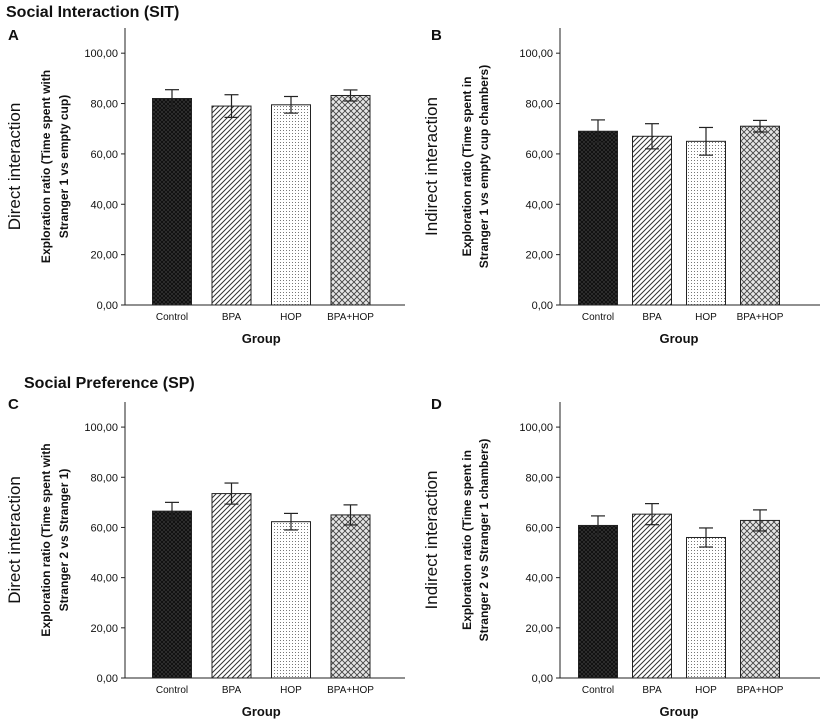  Describe the element at coordinates (92, 12) in the screenshot. I see `section-title-sit: Social Interaction (SIT)` at that location.